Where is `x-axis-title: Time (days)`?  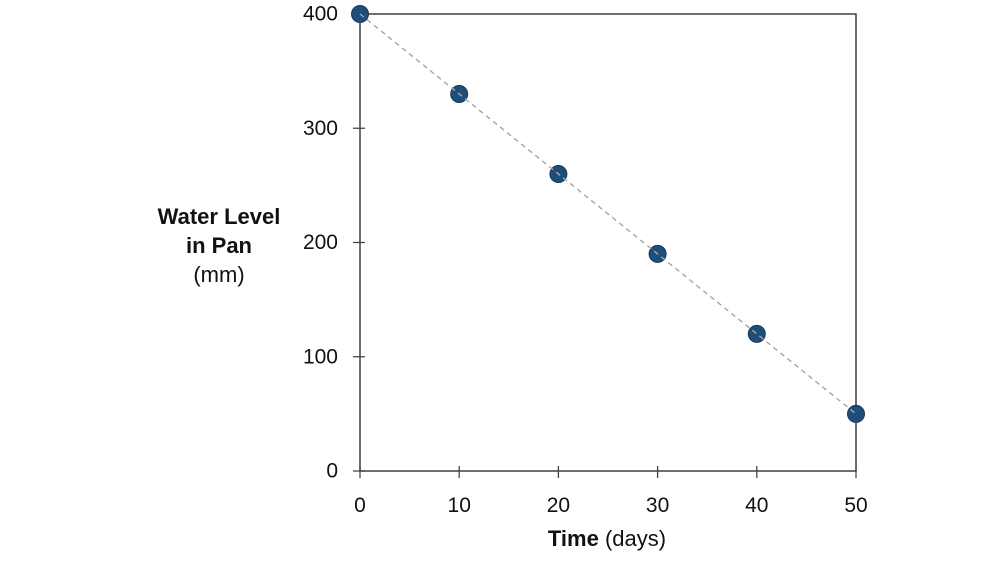 x-axis-title: Time (days) is located at coordinates (607, 539).